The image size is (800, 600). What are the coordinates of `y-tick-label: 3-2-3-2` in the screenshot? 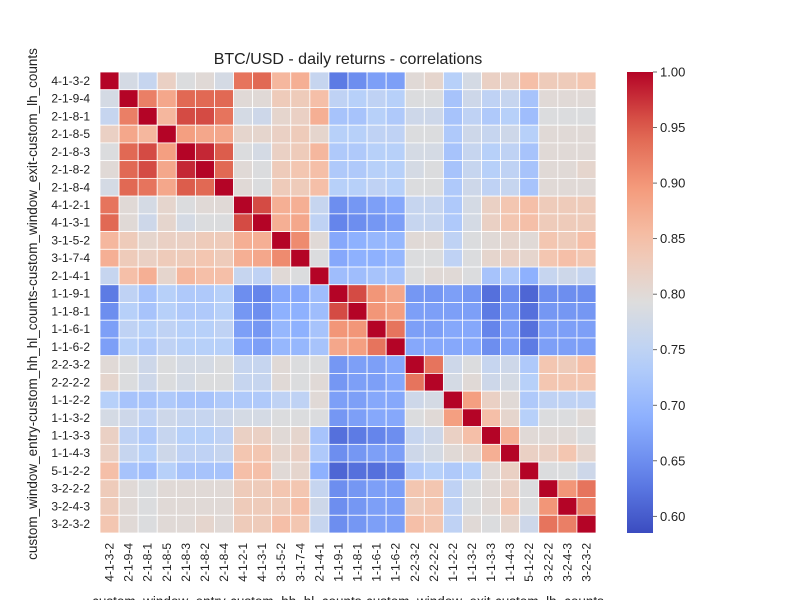 It's located at (70, 524).